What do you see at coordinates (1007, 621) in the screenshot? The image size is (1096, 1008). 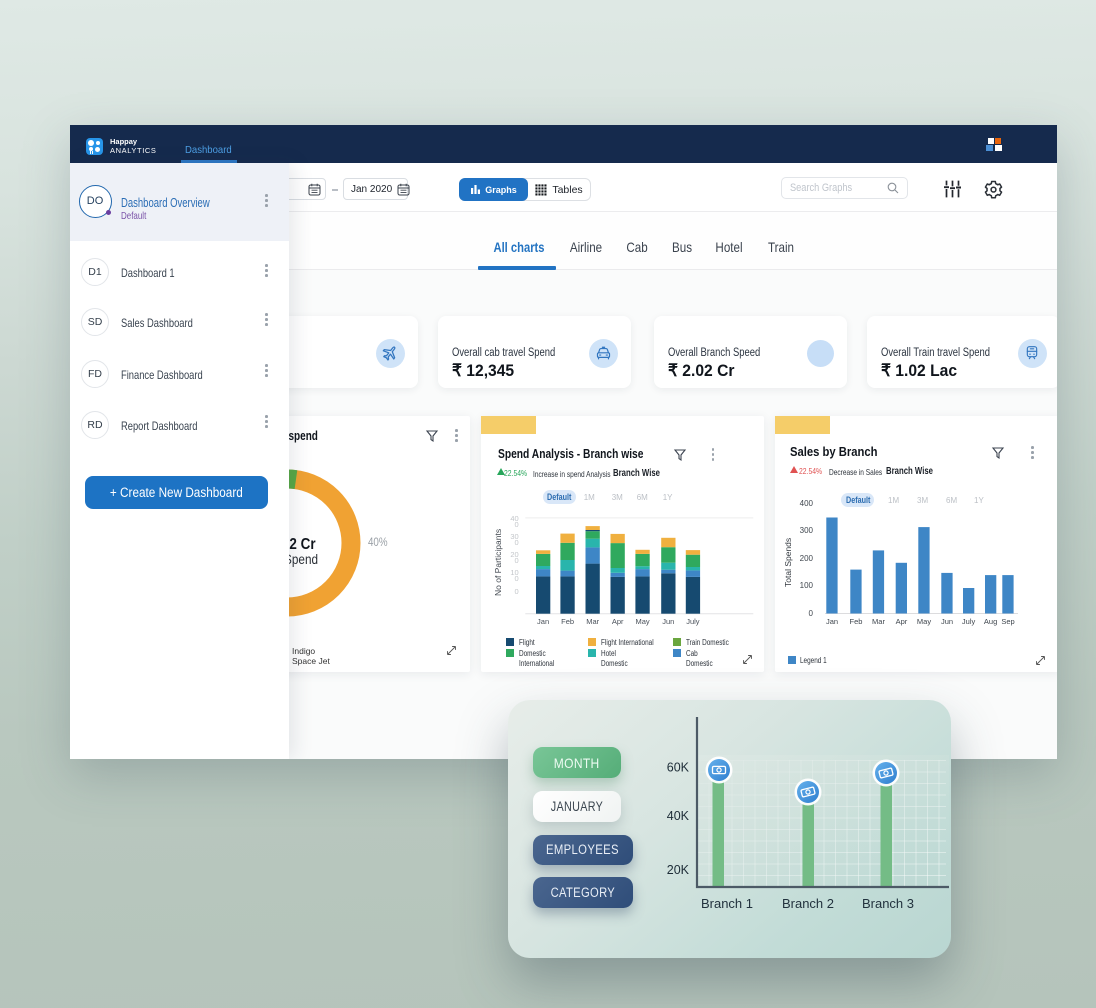 I see `svg-text: Sep` at bounding box center [1007, 621].